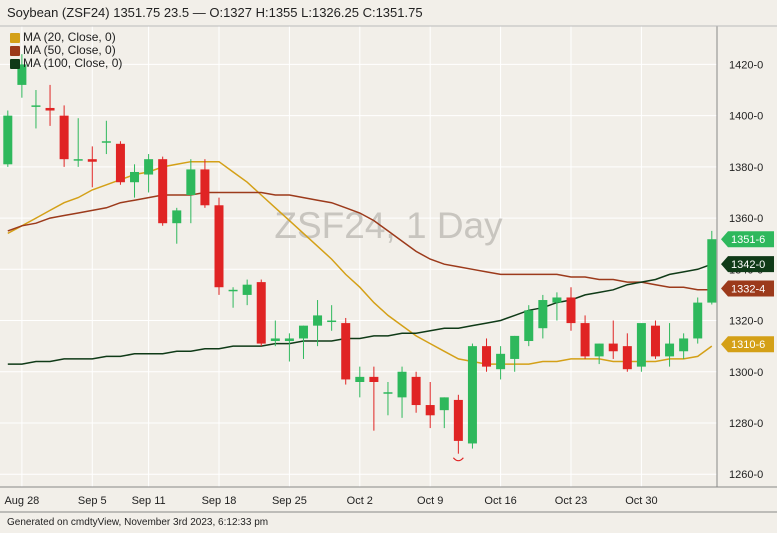  What do you see at coordinates (746, 65) in the screenshot?
I see `y-tick-label: 1420-0` at bounding box center [746, 65].